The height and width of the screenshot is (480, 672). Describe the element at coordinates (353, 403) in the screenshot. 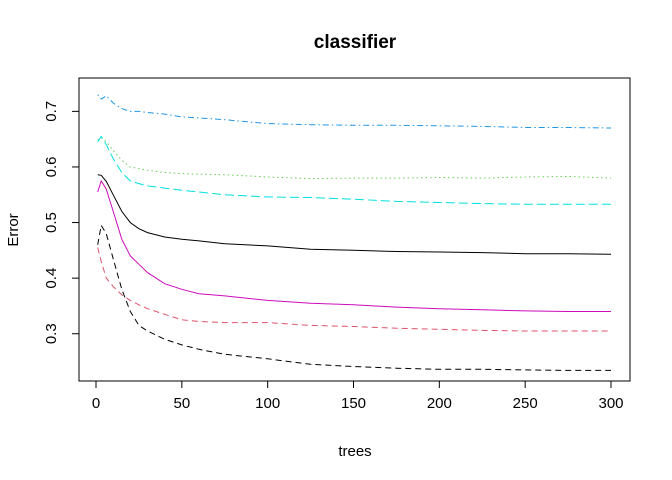

I see `x-tick-label: 150` at that location.